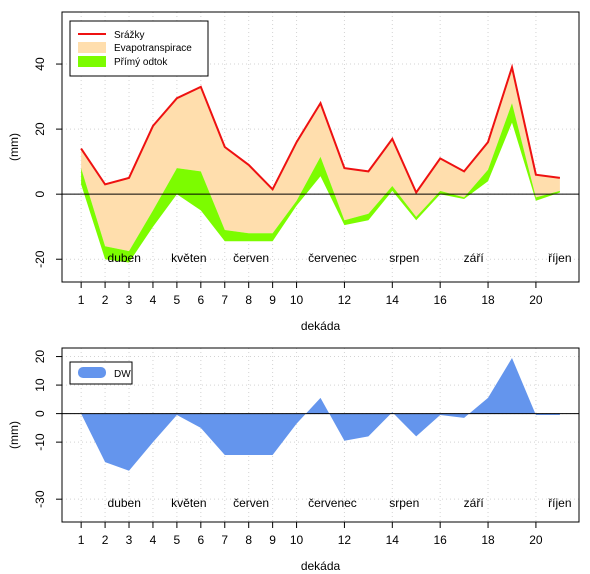 The image size is (590, 574). Describe the element at coordinates (129, 35) in the screenshot. I see `legend-label-srazky: Srážky` at that location.